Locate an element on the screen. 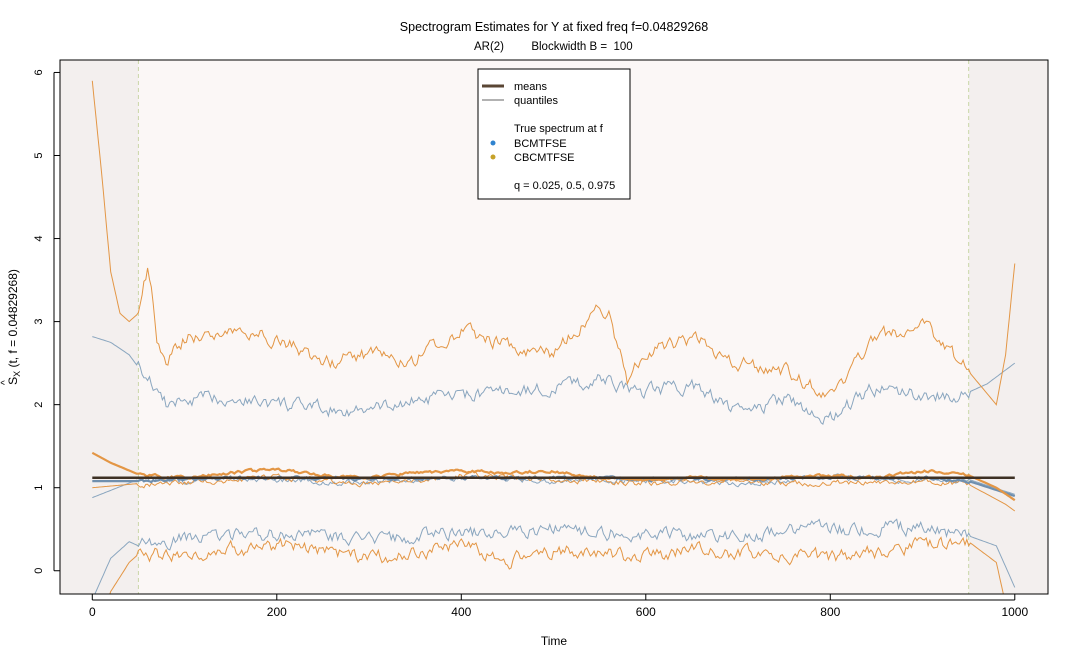 This screenshot has height=668, width=1080. series-bcmtfse-q0.975 is located at coordinates (554, 381).